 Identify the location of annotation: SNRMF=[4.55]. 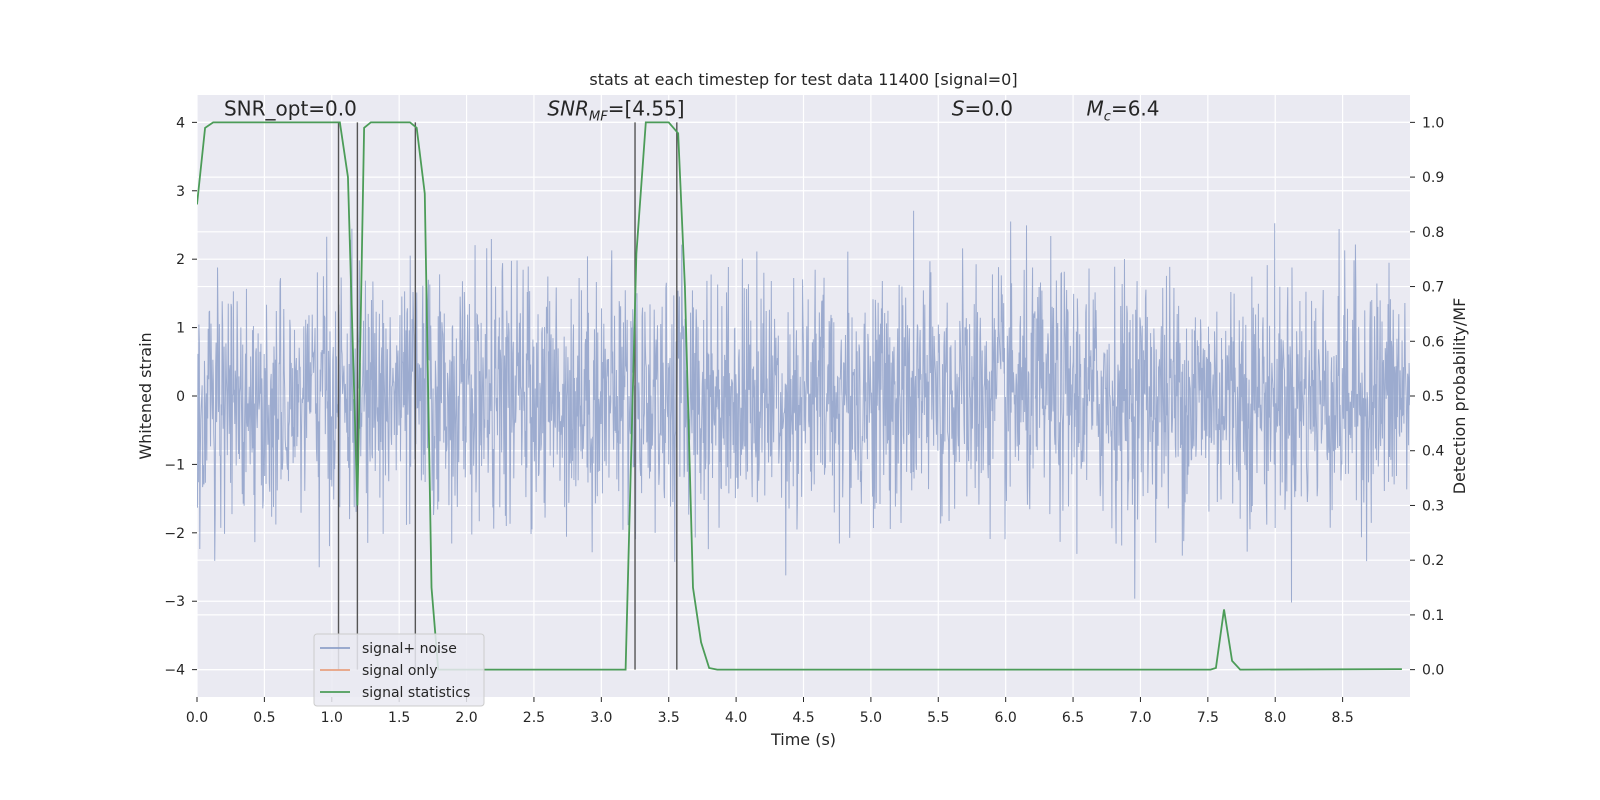
(615, 111).